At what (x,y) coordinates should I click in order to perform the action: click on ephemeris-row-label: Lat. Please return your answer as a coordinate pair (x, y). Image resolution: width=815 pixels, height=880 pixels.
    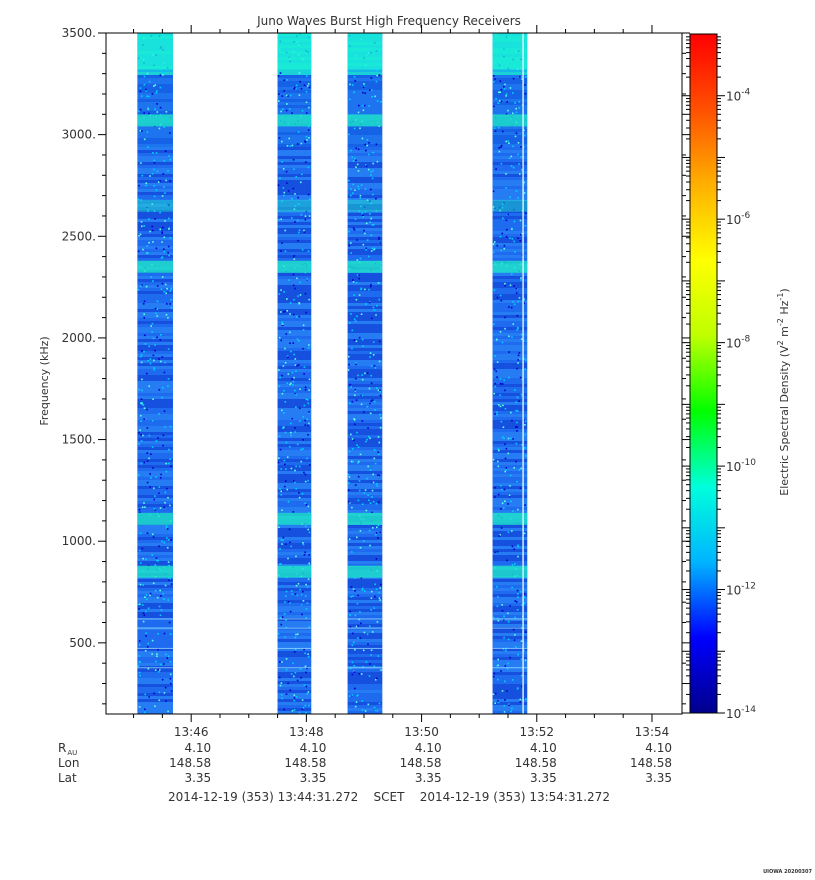
    Looking at the image, I should click on (67, 778).